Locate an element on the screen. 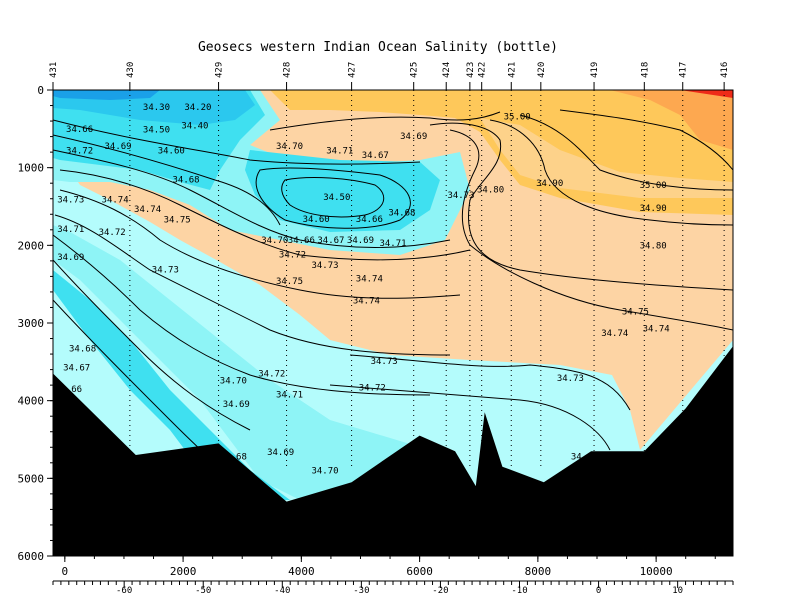 This screenshot has width=792, height=612. station-label: 421 is located at coordinates (512, 70).